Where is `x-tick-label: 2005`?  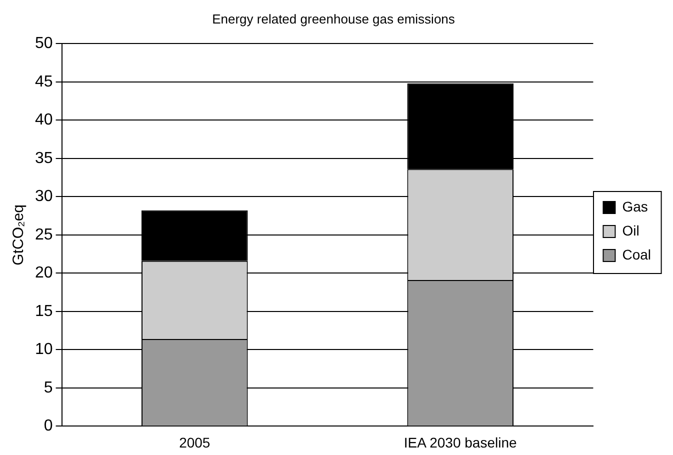
x-tick-label: 2005 is located at coordinates (194, 442).